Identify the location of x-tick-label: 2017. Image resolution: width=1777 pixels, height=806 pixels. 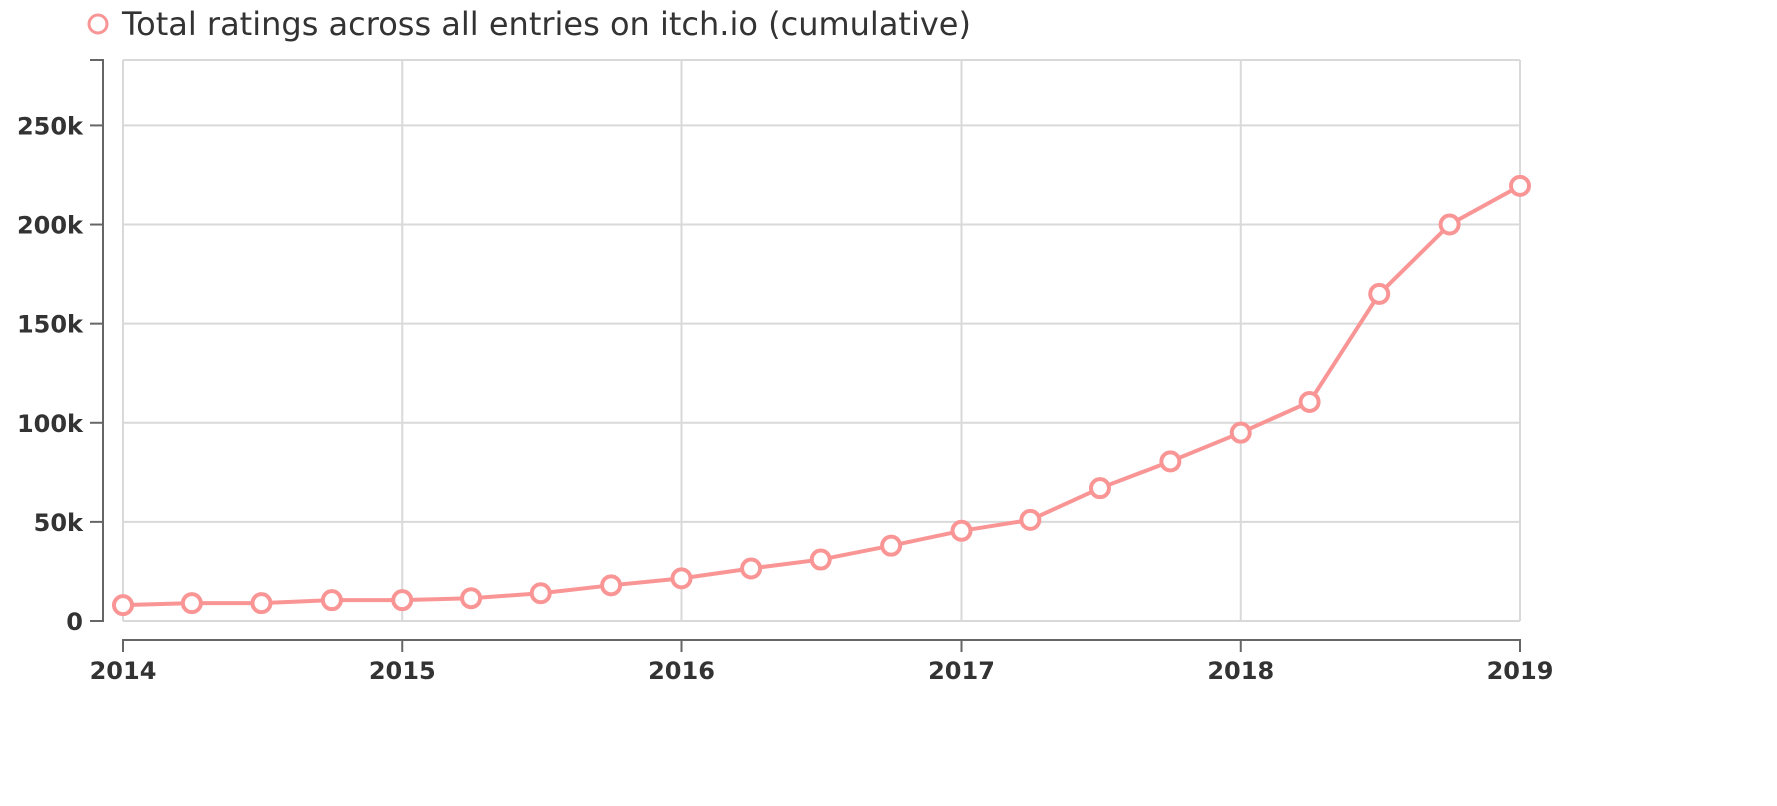
(961, 671).